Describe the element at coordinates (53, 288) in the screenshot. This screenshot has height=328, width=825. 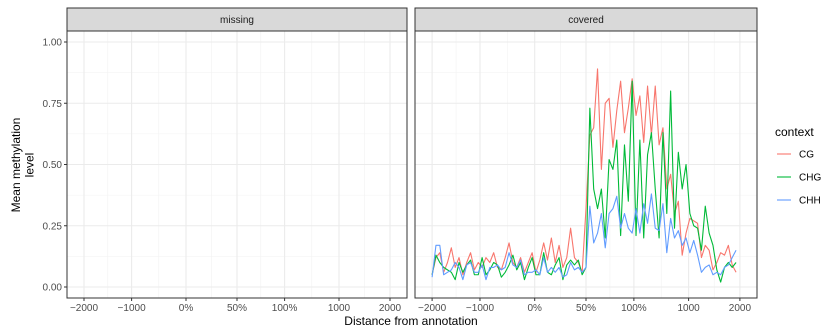
I see `y-tick-label: 0.00` at that location.